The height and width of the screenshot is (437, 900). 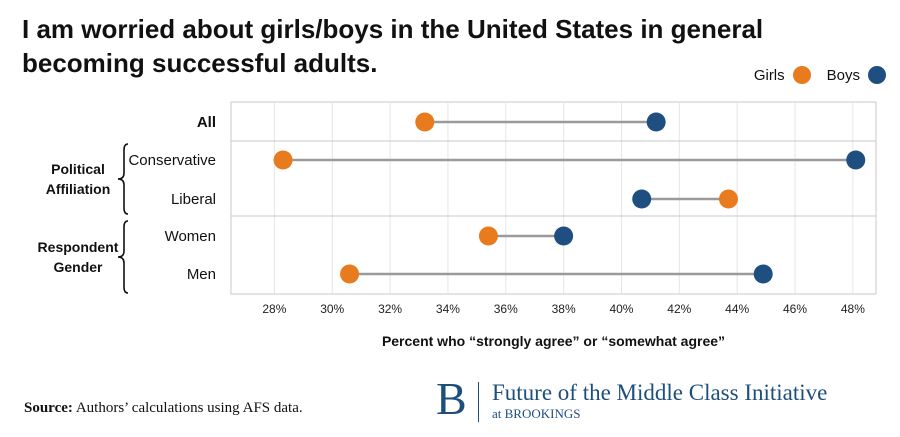 What do you see at coordinates (853, 309) in the screenshot?
I see `x-tick-label: 48%` at bounding box center [853, 309].